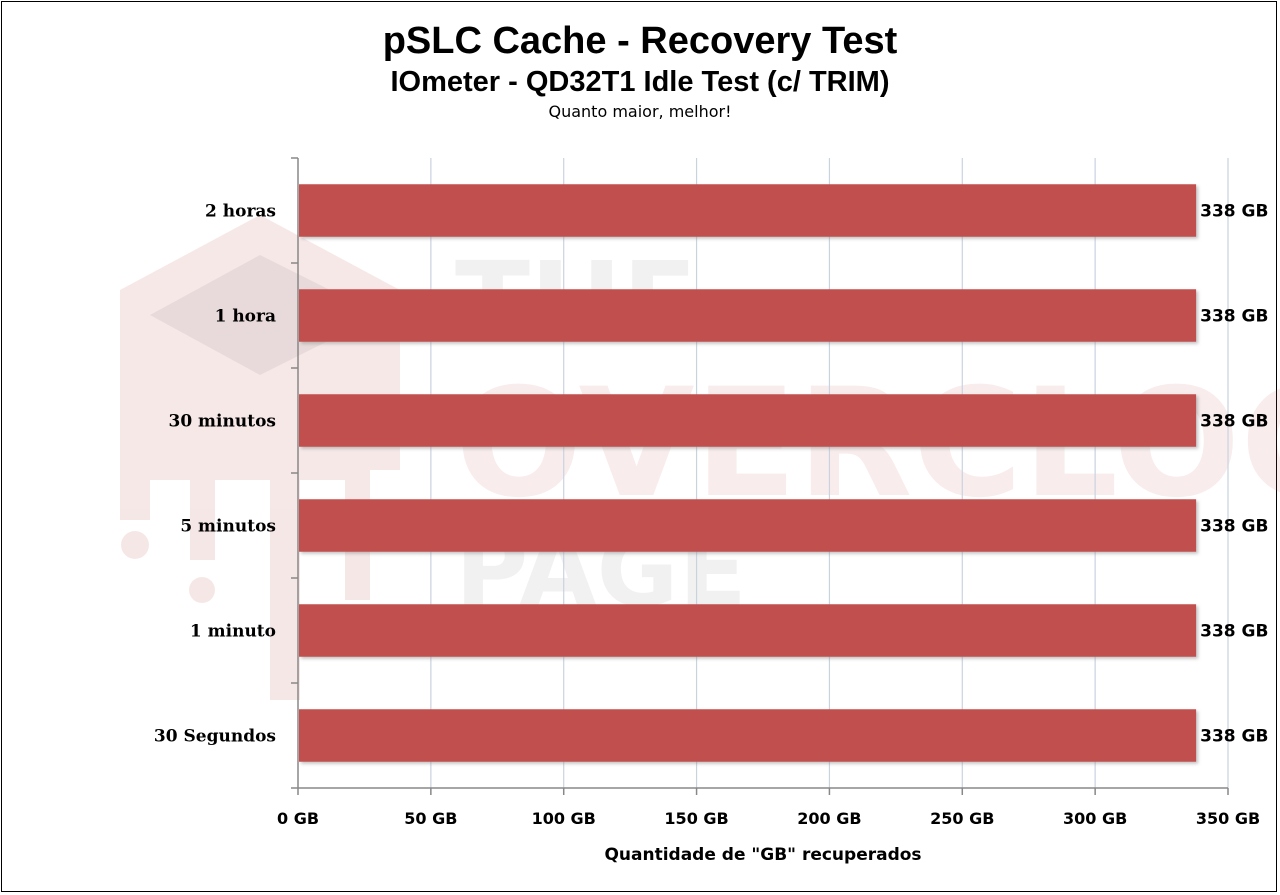  What do you see at coordinates (1095, 818) in the screenshot?
I see `x-tick-label: 300 GB` at bounding box center [1095, 818].